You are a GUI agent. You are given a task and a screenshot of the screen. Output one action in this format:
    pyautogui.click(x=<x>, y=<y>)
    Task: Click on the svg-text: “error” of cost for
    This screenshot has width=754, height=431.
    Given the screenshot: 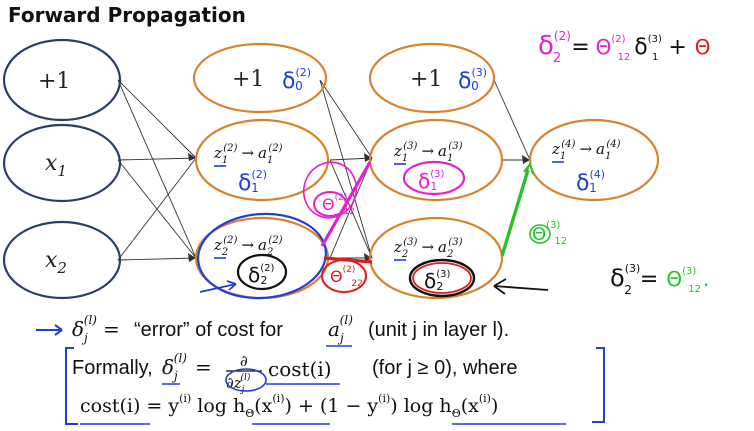 What is the action you would take?
    pyautogui.click(x=208, y=330)
    